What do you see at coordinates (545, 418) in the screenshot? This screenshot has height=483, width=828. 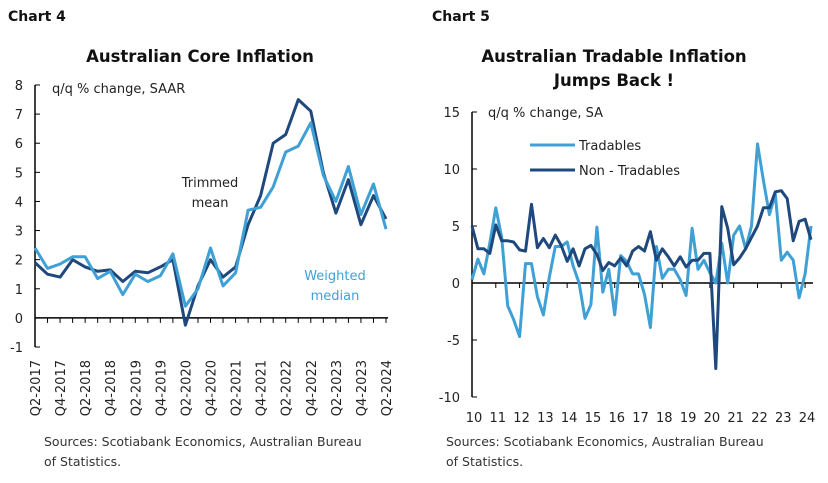 I see `x-tick-label: 13` at bounding box center [545, 418].